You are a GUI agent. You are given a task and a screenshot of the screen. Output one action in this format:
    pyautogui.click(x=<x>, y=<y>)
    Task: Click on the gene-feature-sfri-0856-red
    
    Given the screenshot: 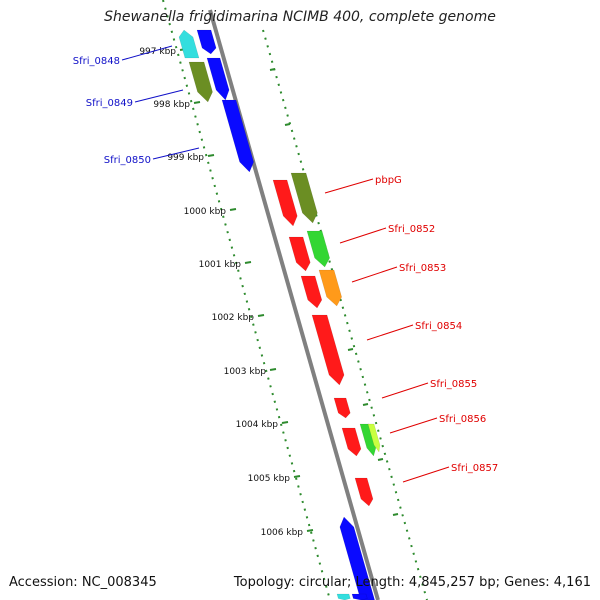 What is the action you would take?
    pyautogui.click(x=351, y=442)
    